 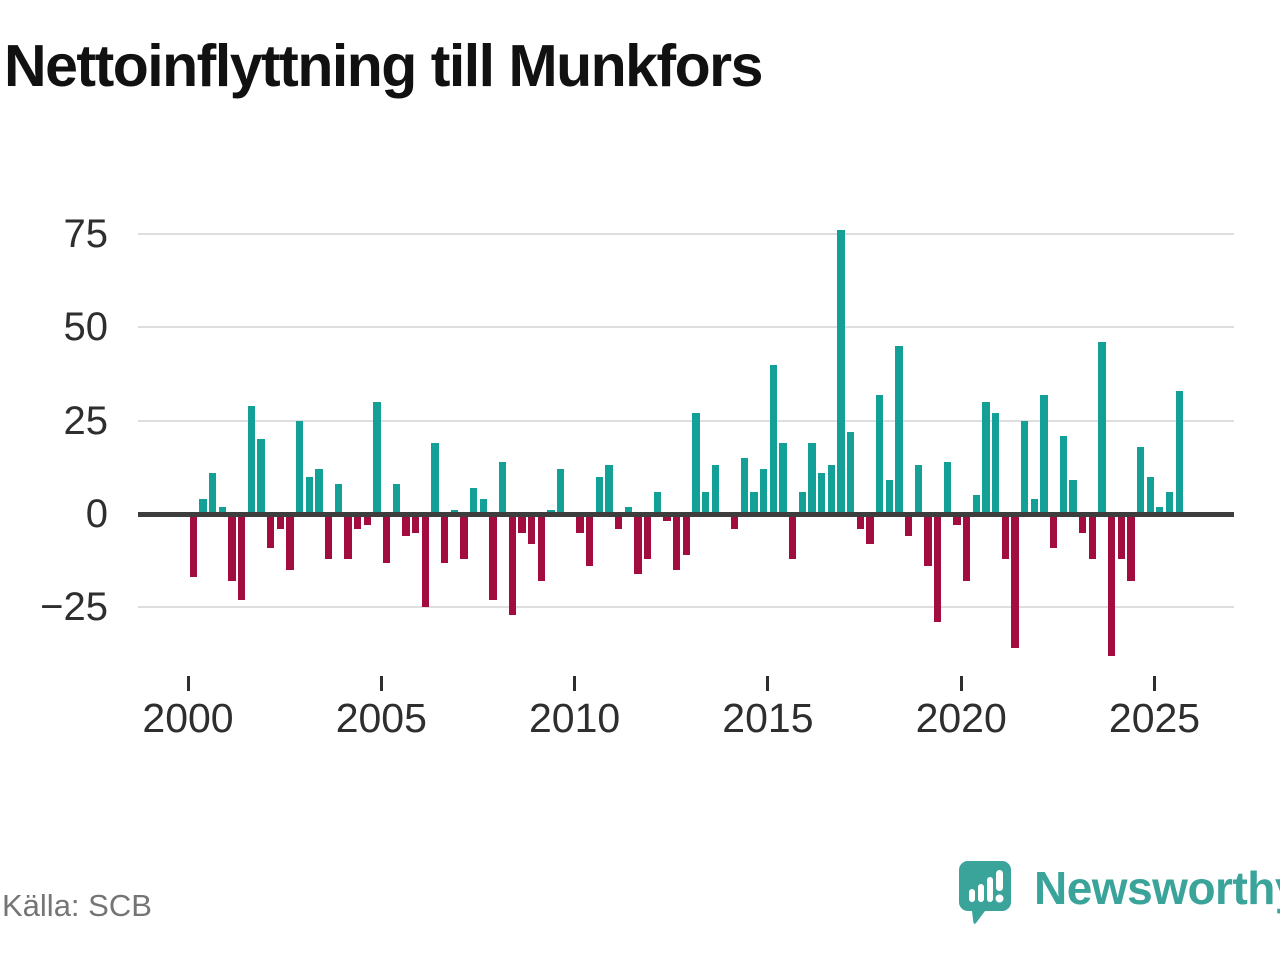 What do you see at coordinates (383, 66) in the screenshot?
I see `chart-title: Nettoinflyttning till Munkfors` at bounding box center [383, 66].